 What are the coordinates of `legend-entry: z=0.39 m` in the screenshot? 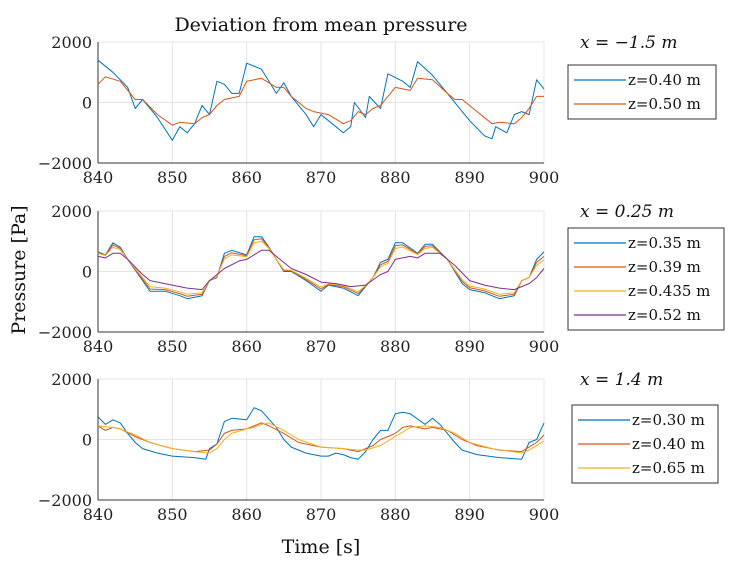 It's located at (664, 267).